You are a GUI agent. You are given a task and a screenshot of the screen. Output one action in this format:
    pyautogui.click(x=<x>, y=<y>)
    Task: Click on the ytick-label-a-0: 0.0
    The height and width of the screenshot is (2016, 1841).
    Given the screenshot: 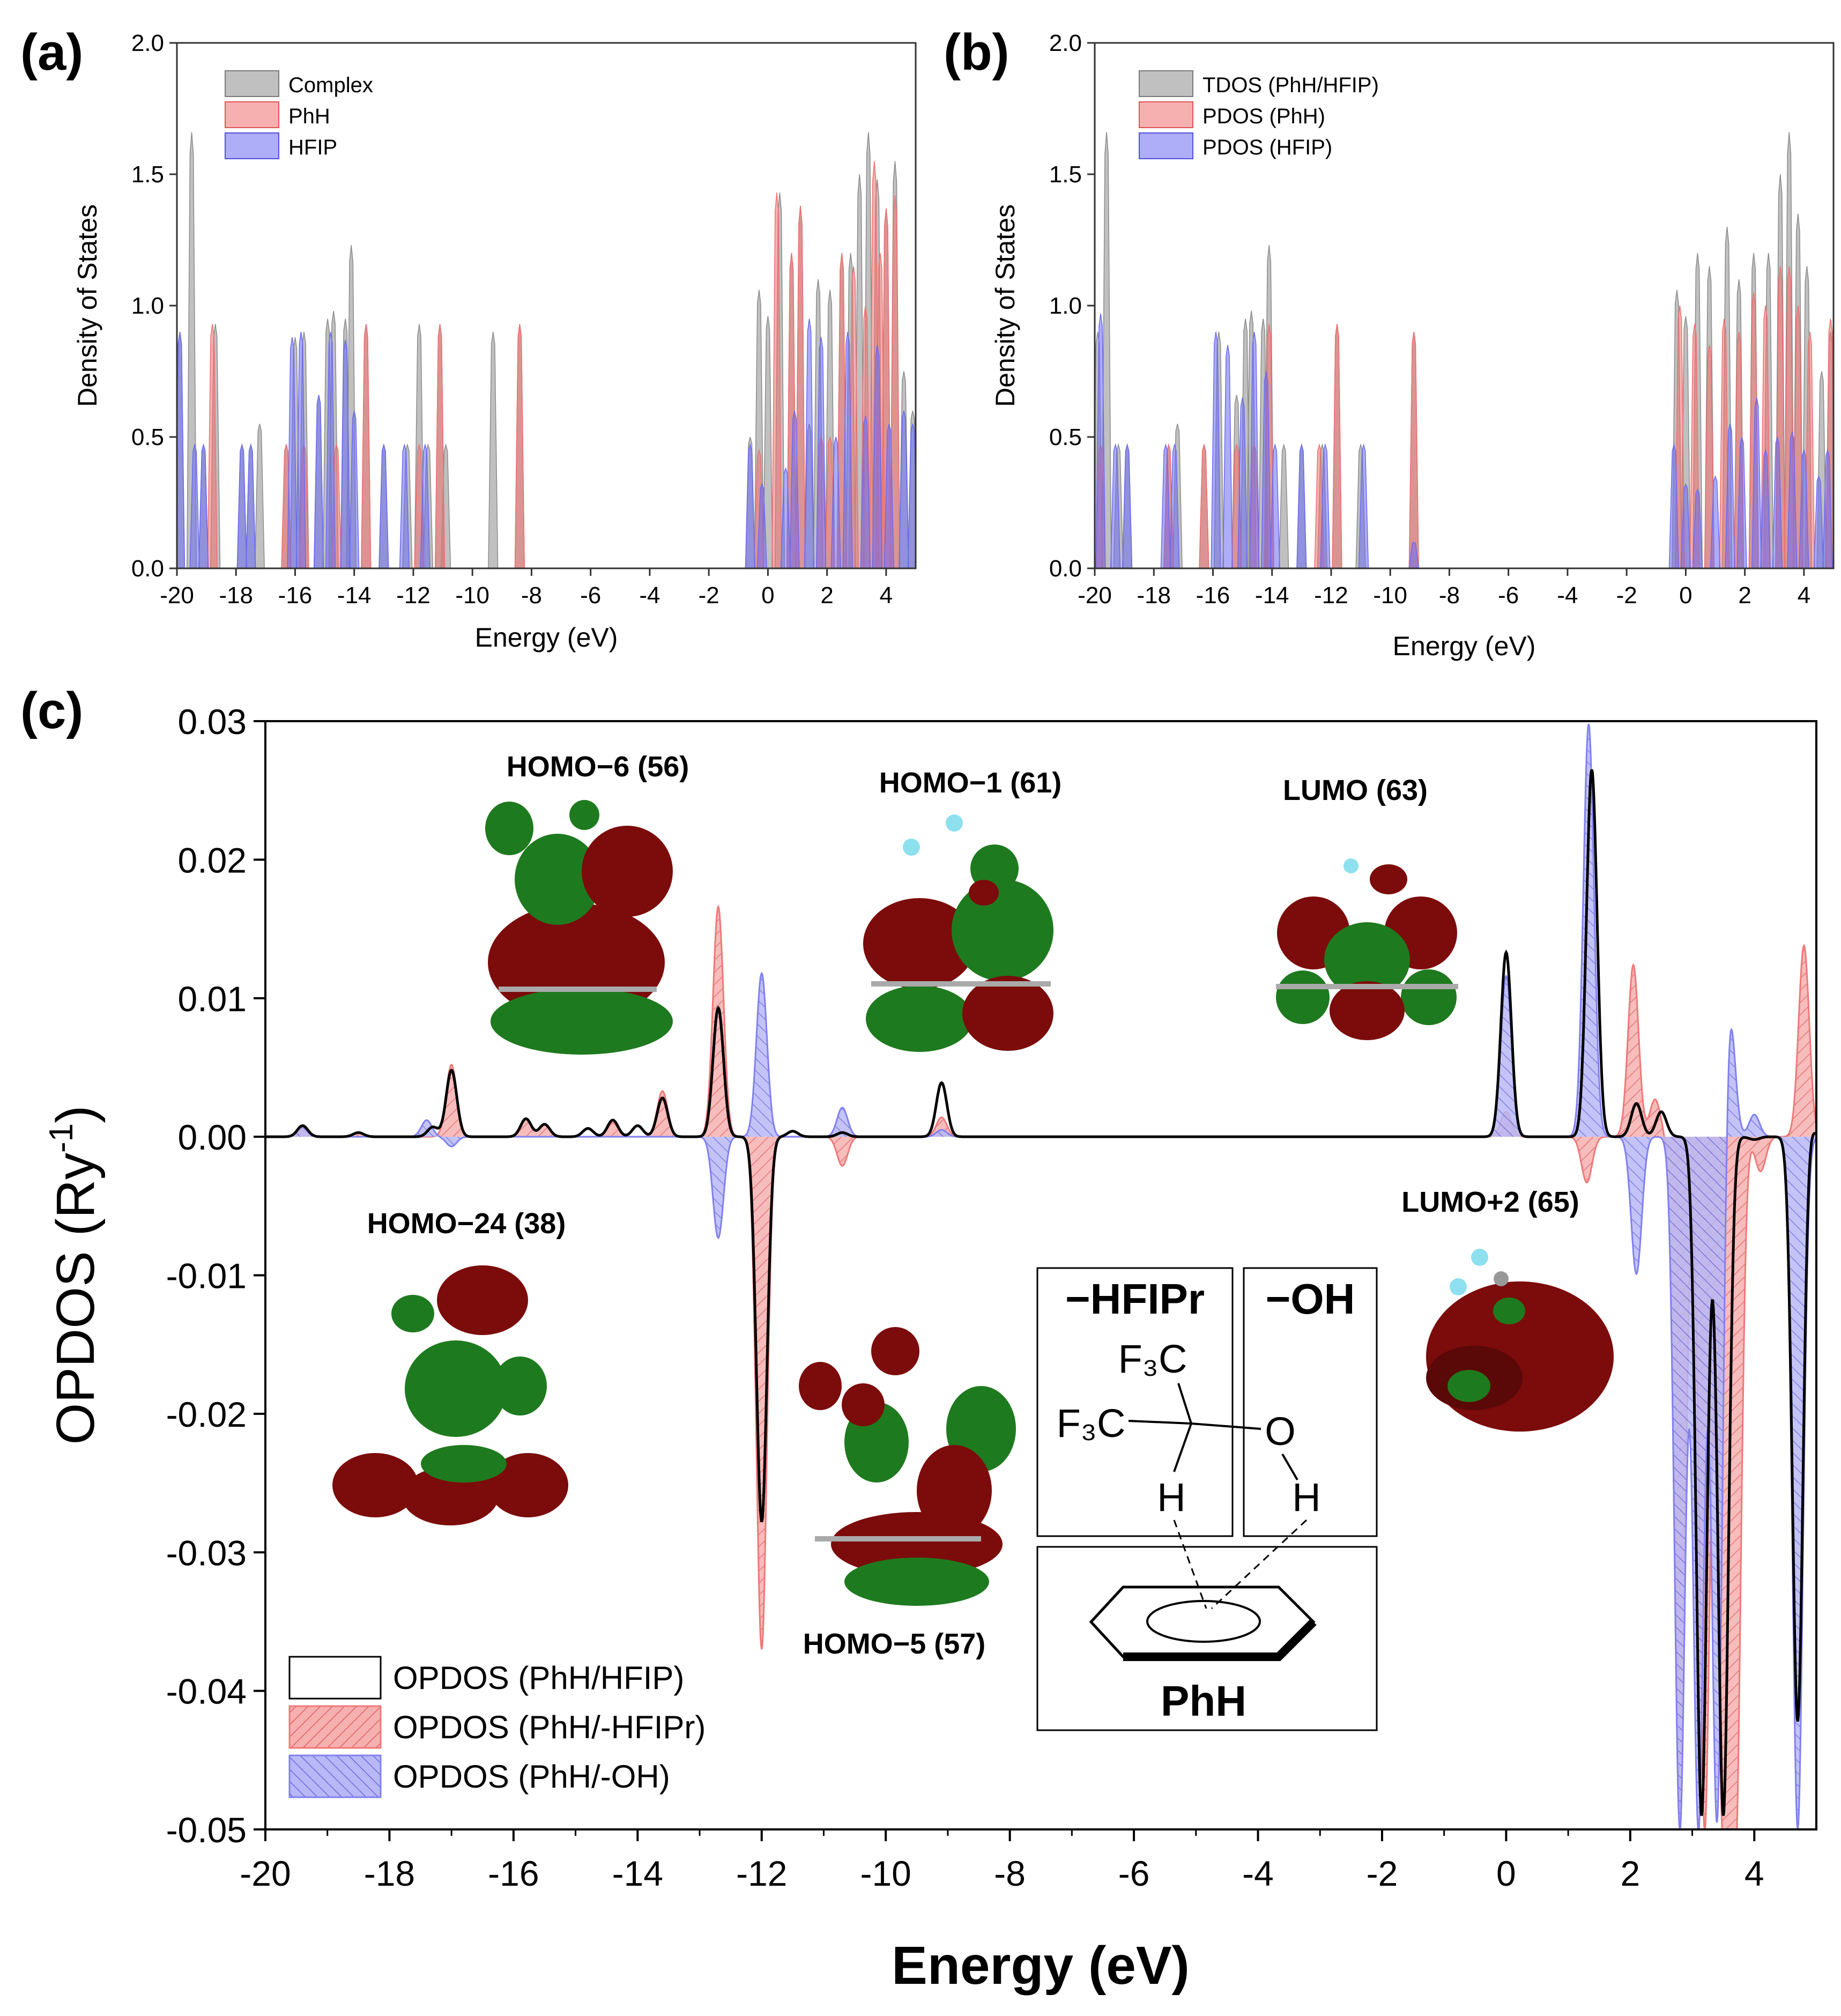 What is the action you would take?
    pyautogui.click(x=147, y=568)
    